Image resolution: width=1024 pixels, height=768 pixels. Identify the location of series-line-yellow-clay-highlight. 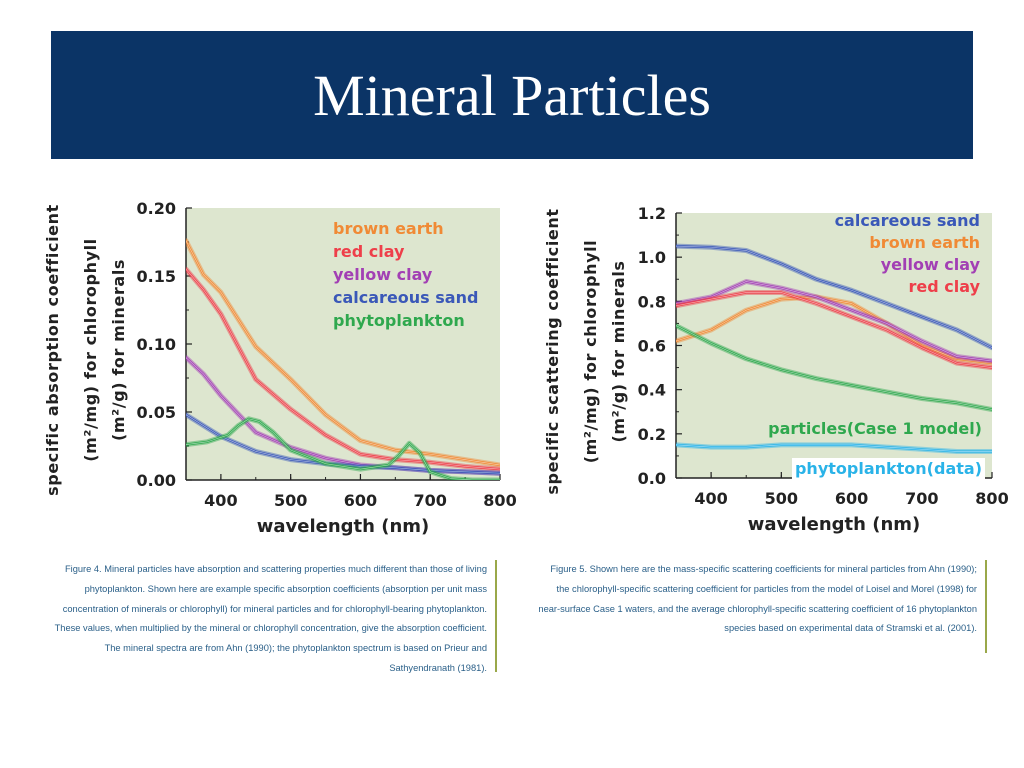
(834, 321).